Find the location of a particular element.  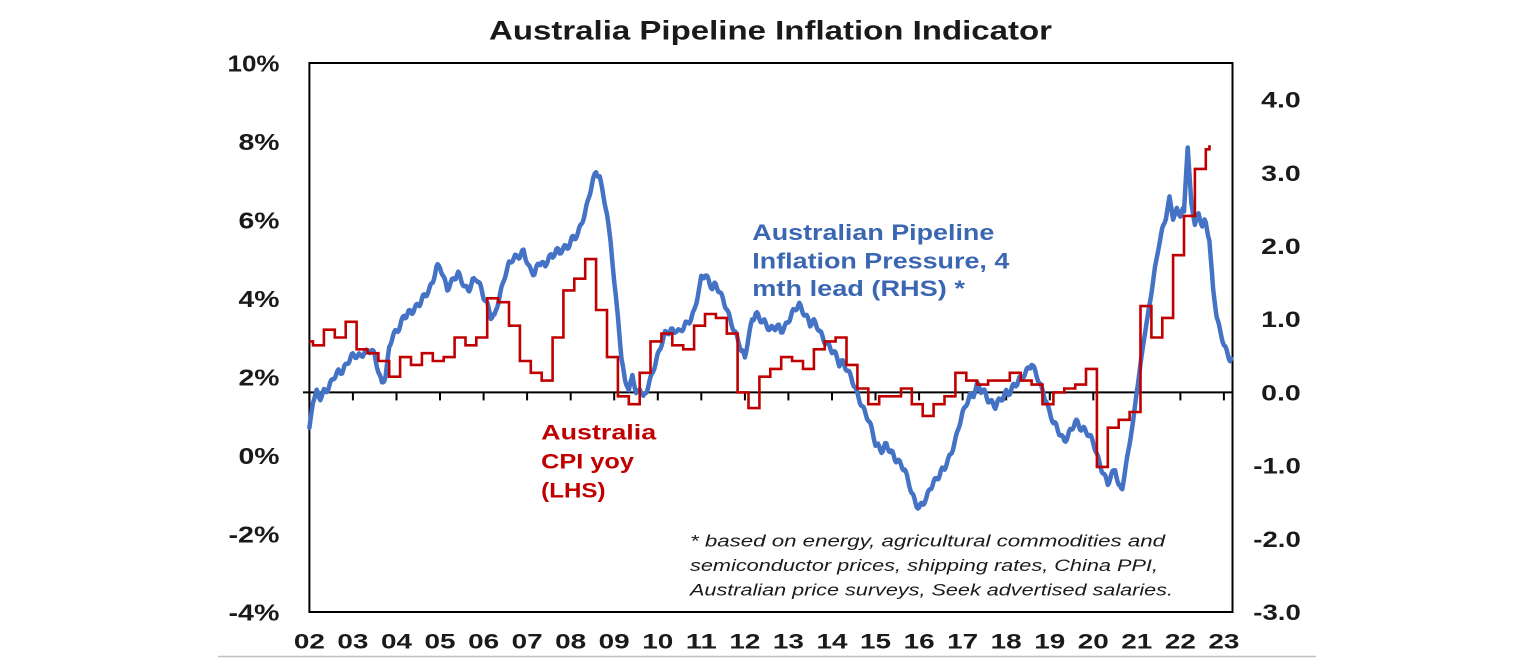

svg-text: 2.0 is located at coordinates (1281, 246).